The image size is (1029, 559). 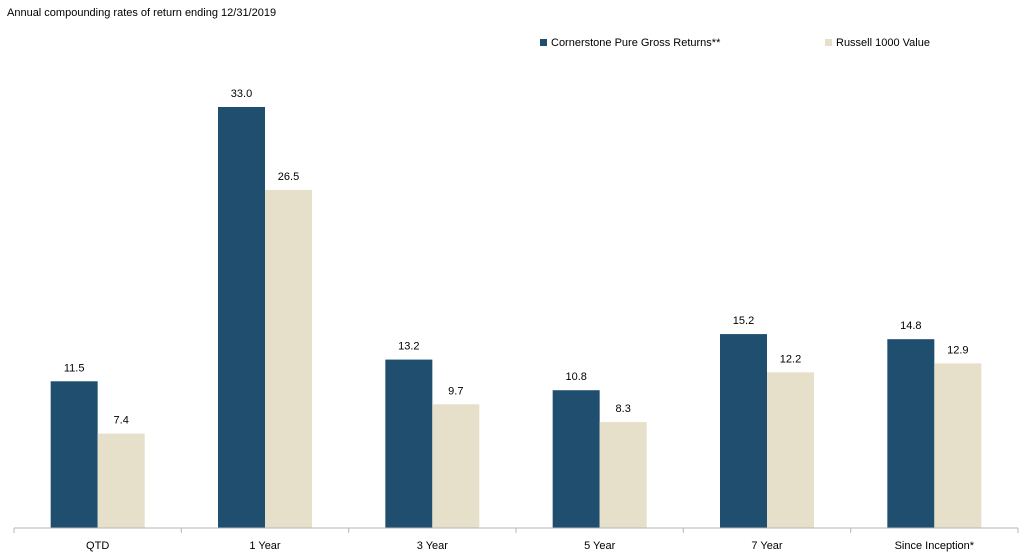 I want to click on x-tick-label: 1 Year, so click(x=265, y=546).